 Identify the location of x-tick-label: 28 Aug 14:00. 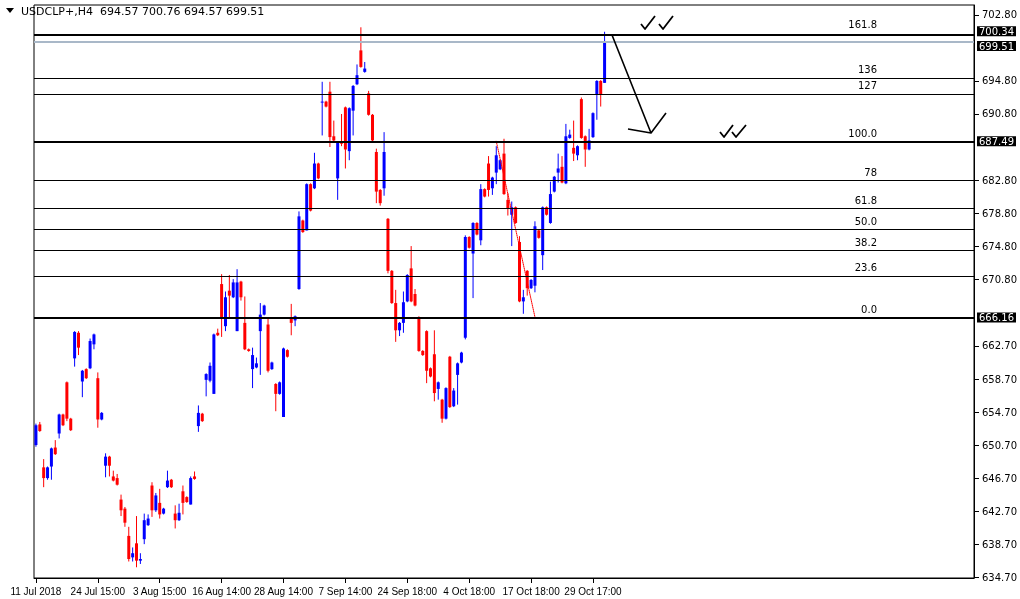
(284, 591).